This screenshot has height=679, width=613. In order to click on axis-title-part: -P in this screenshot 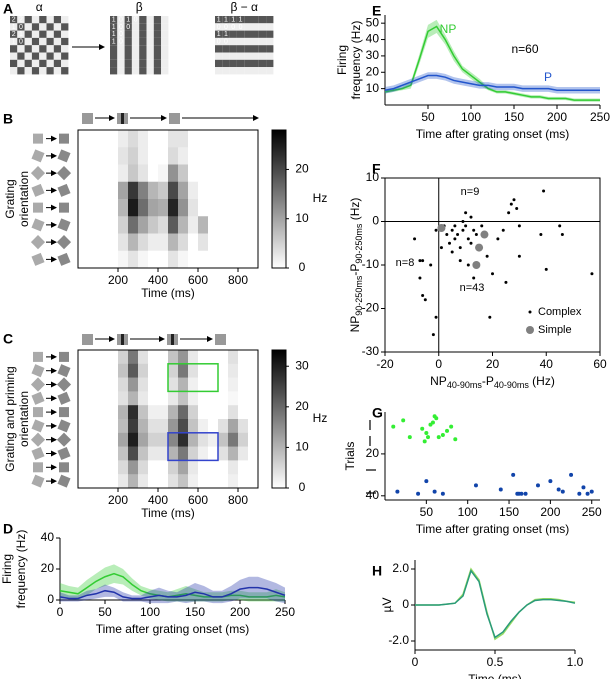, I will do `click(355, 270)`.